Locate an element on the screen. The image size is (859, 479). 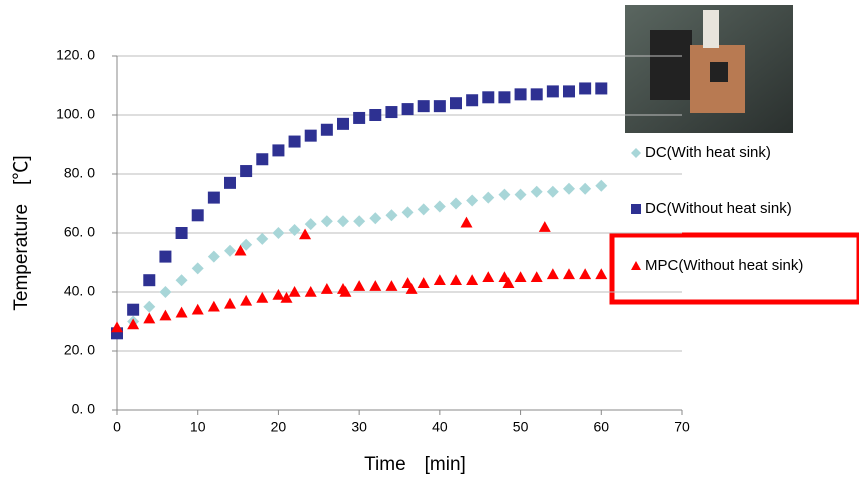
y-tick-label: 120. 0 is located at coordinates (75, 55).